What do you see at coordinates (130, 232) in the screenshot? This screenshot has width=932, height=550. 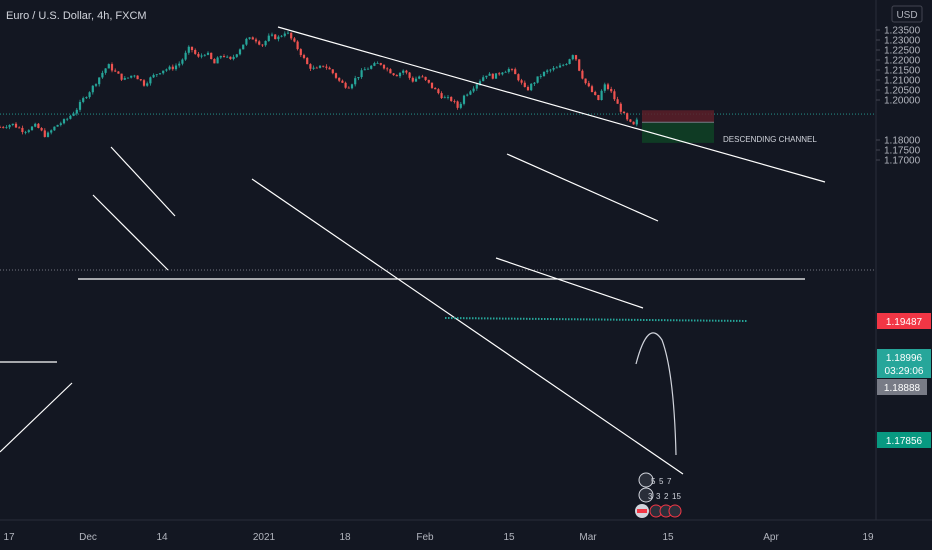 I see `falling-wedge-line-a` at bounding box center [130, 232].